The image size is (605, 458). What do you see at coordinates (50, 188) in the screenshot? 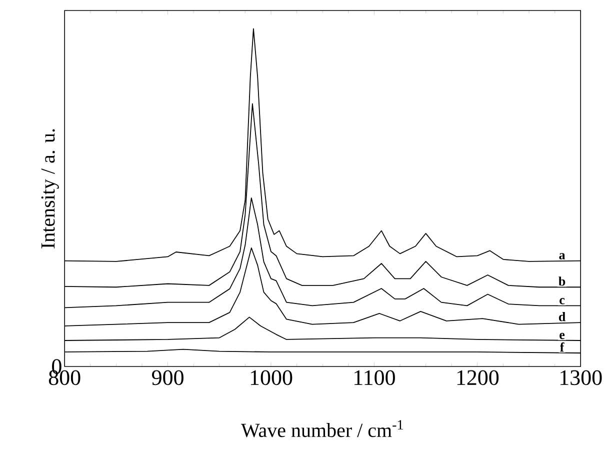
I see `y-axis-title: Intensity / a. u.` at bounding box center [50, 188].